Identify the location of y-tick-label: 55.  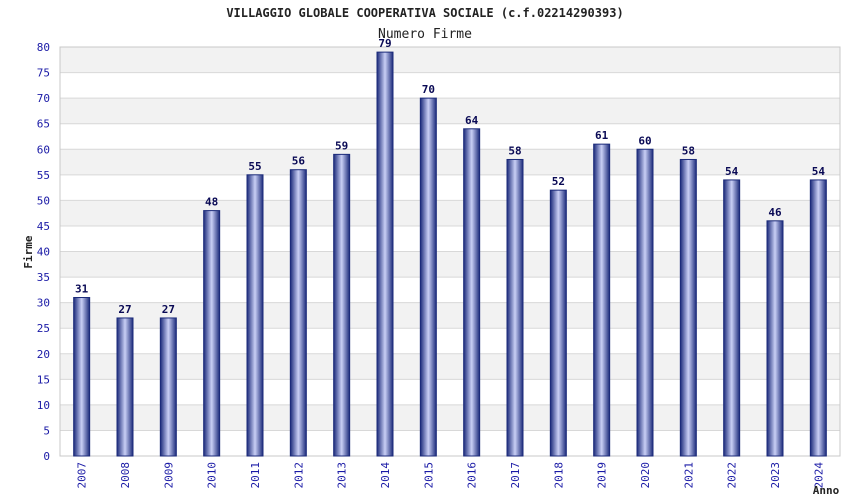
(43, 175).